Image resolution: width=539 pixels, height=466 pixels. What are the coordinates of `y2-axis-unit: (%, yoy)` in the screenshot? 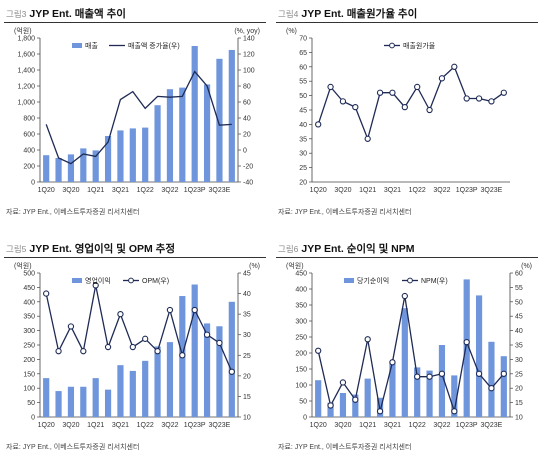 It's located at (247, 31).